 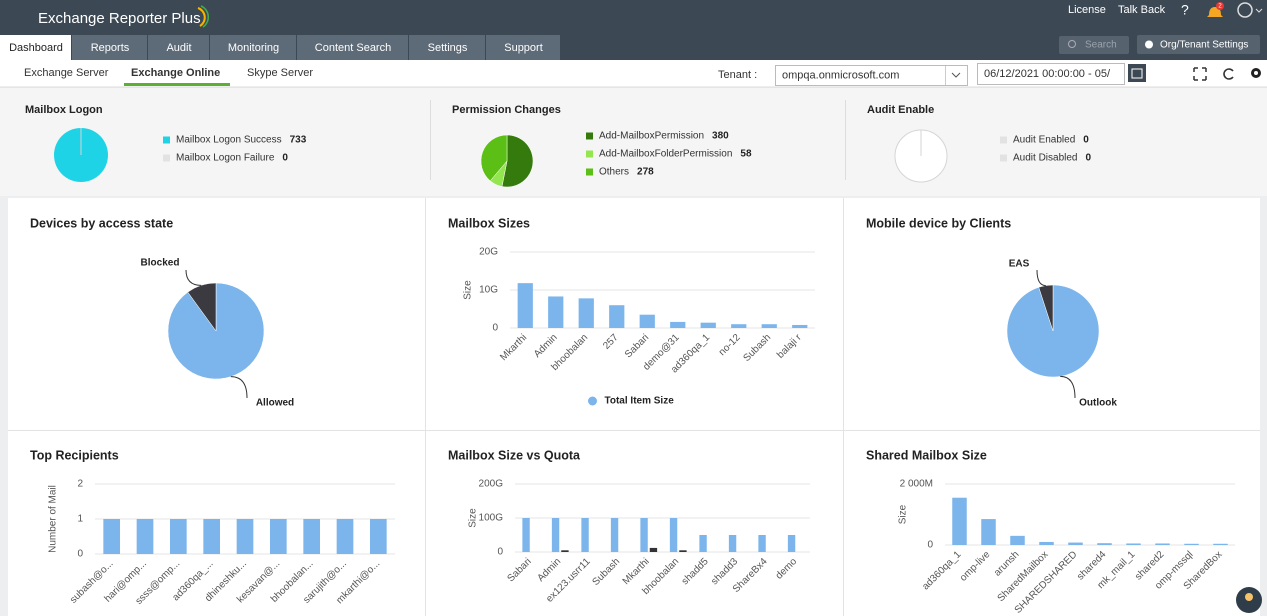 I want to click on subtab-active: Exchange Online, so click(x=175, y=73).